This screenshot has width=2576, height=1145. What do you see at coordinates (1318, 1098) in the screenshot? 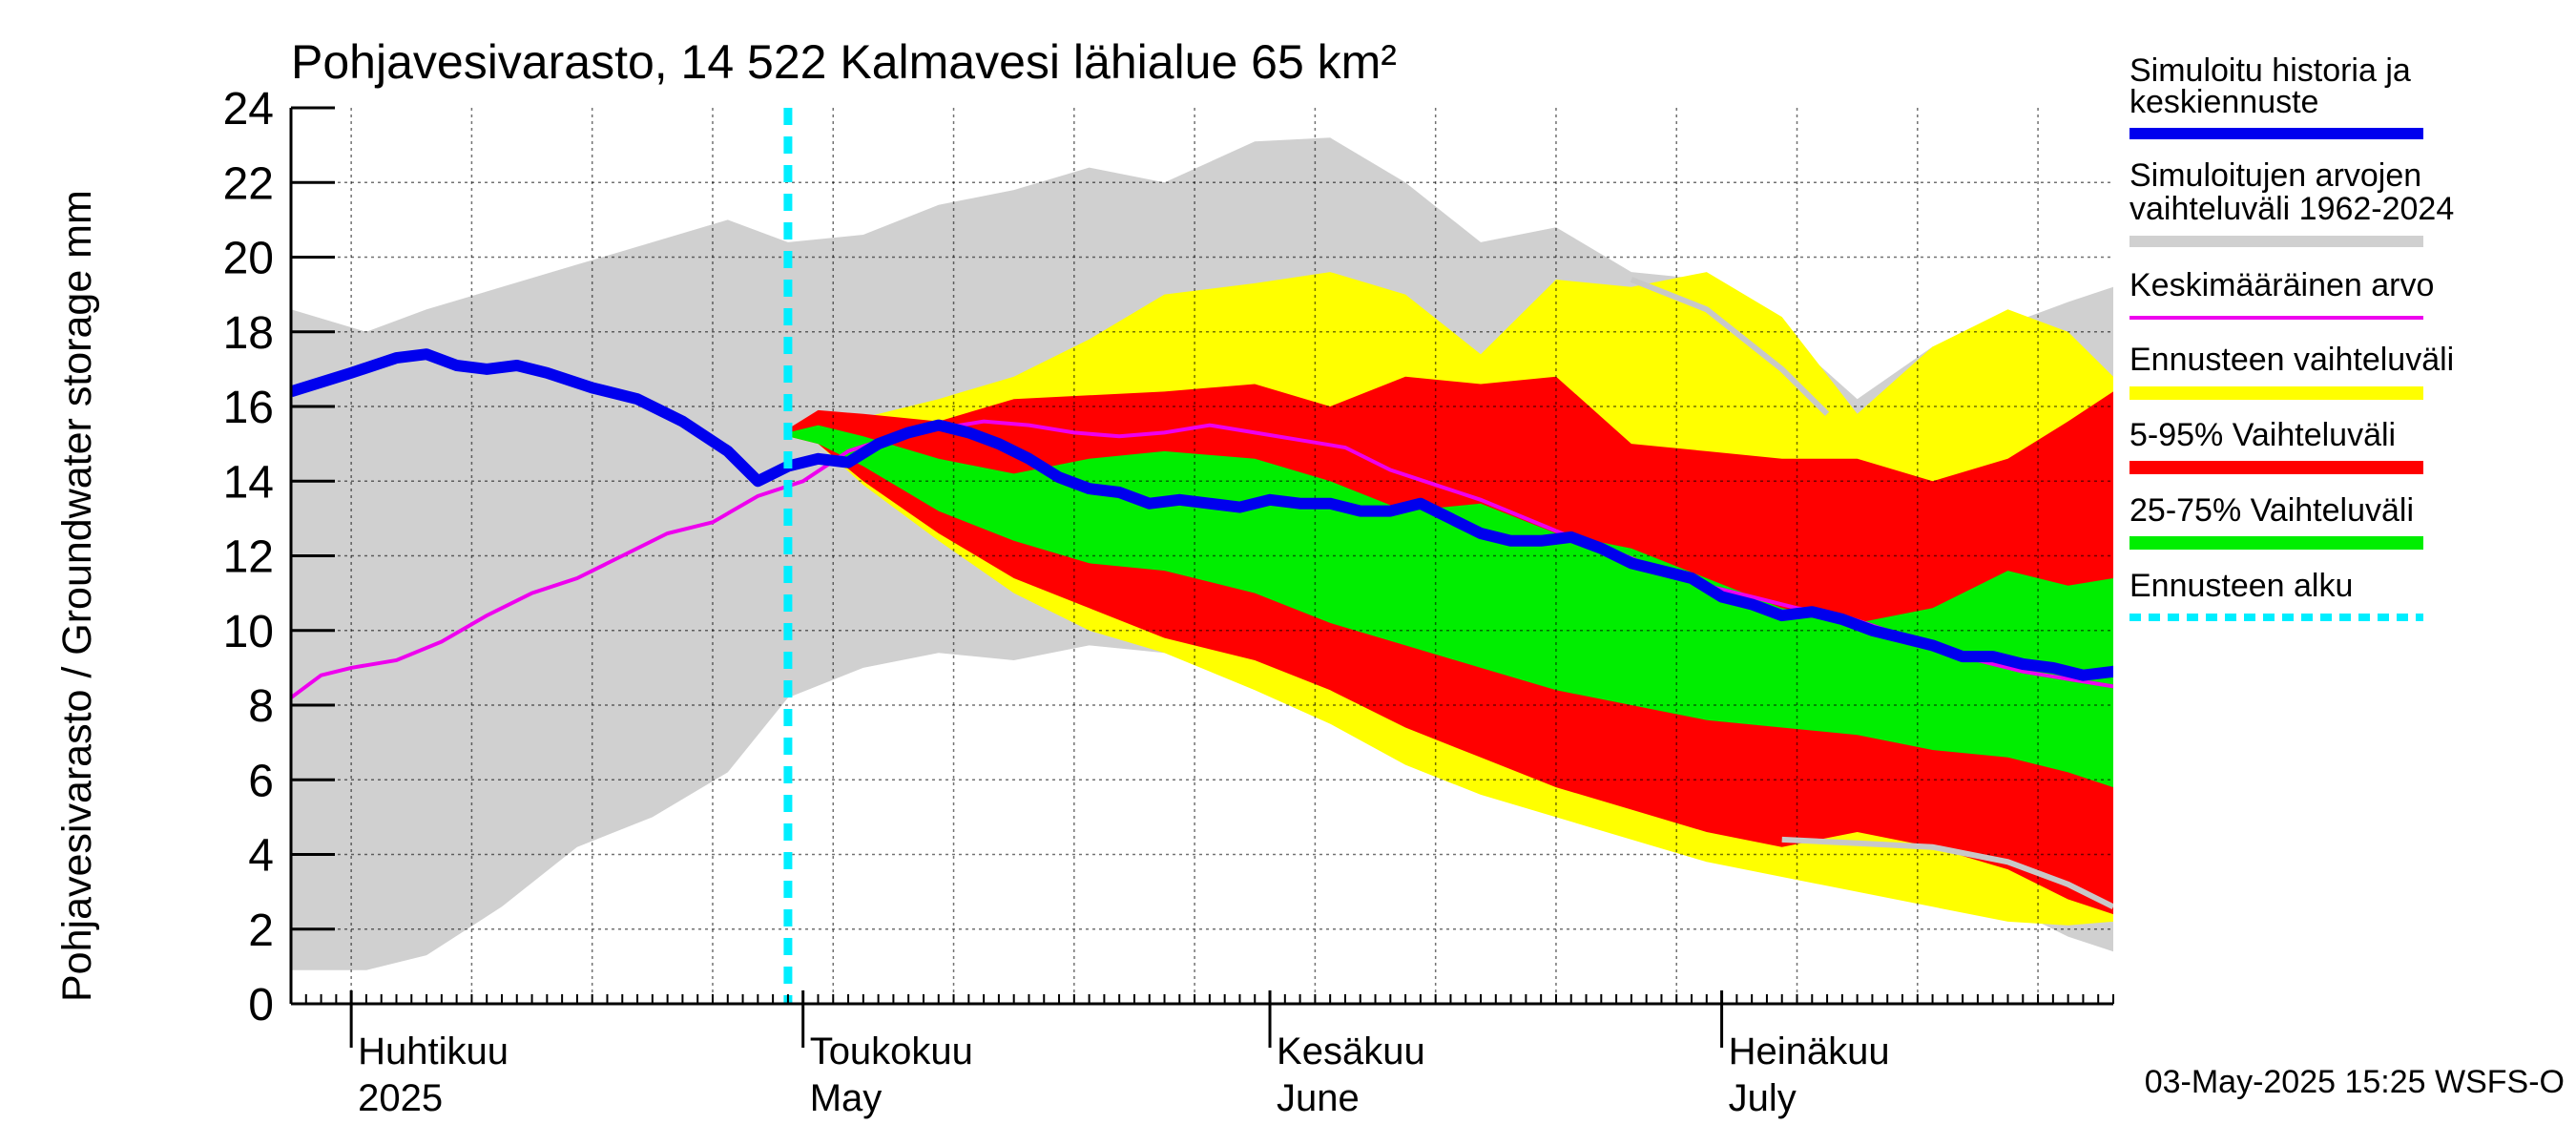
I see `x-month-sublabel: June` at bounding box center [1318, 1098].